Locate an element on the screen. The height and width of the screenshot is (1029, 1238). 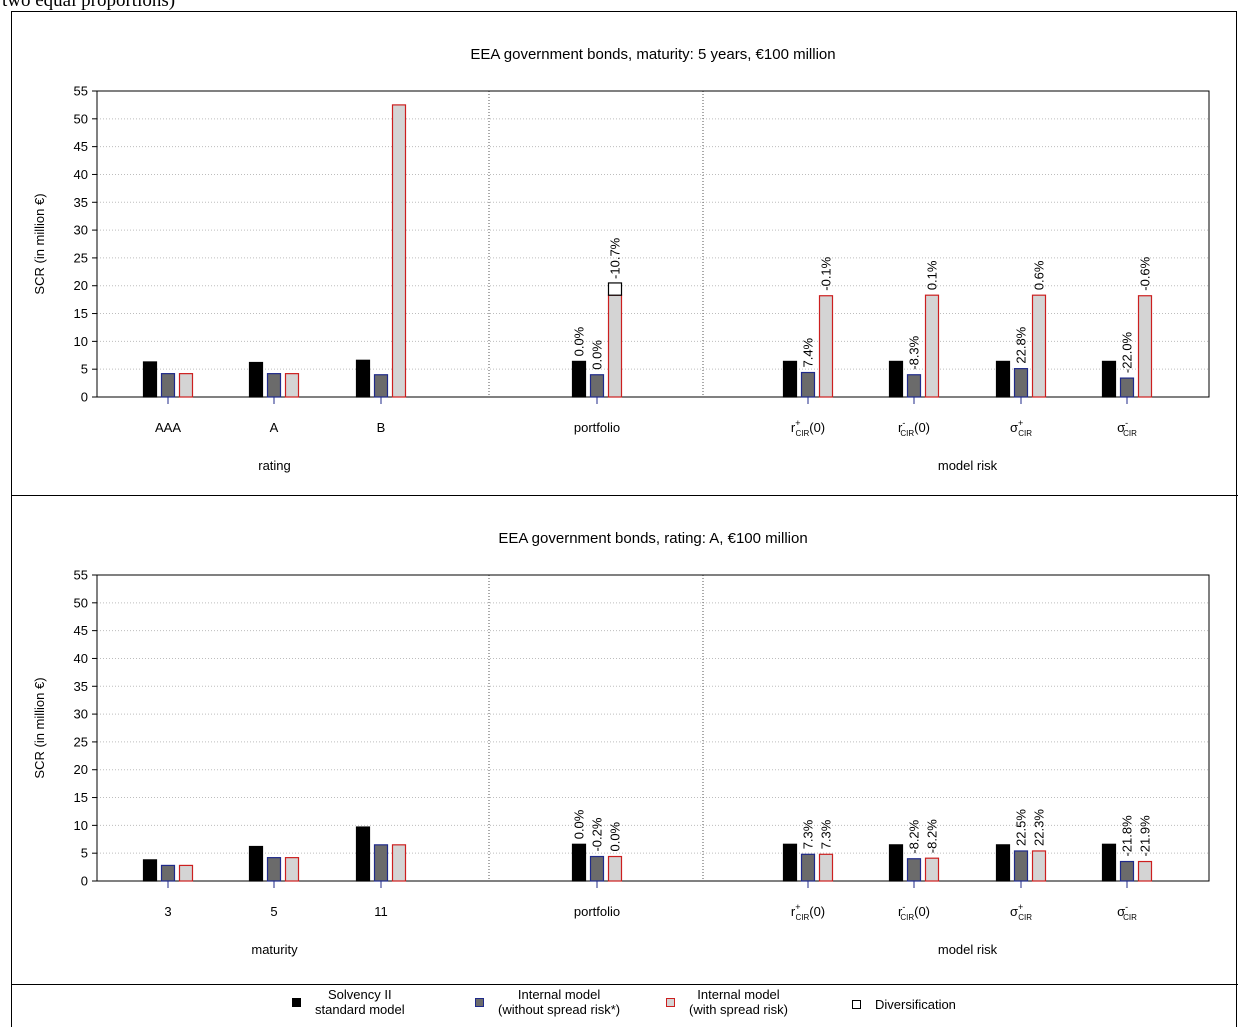
data-label: -21.9% is located at coordinates (1145, 836).